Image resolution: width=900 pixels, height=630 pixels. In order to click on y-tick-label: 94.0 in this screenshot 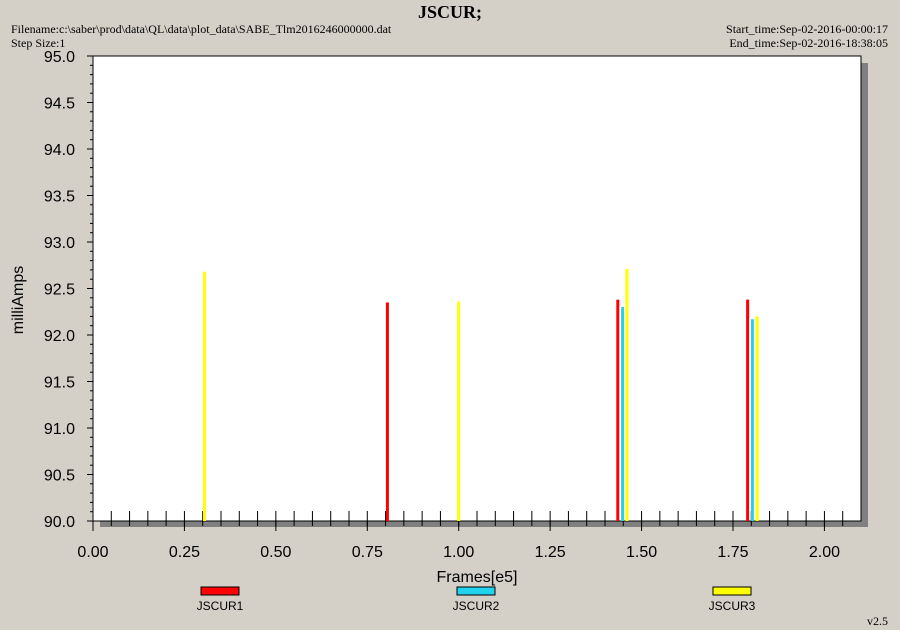, I will do `click(59, 150)`.